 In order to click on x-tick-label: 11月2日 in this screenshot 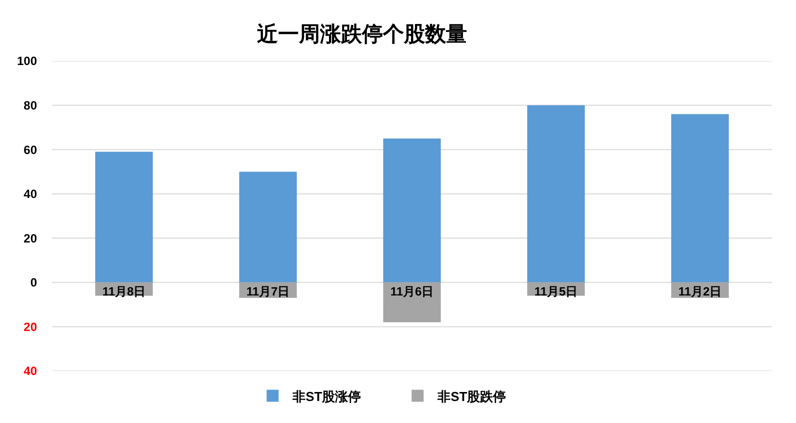, I will do `click(700, 291)`.